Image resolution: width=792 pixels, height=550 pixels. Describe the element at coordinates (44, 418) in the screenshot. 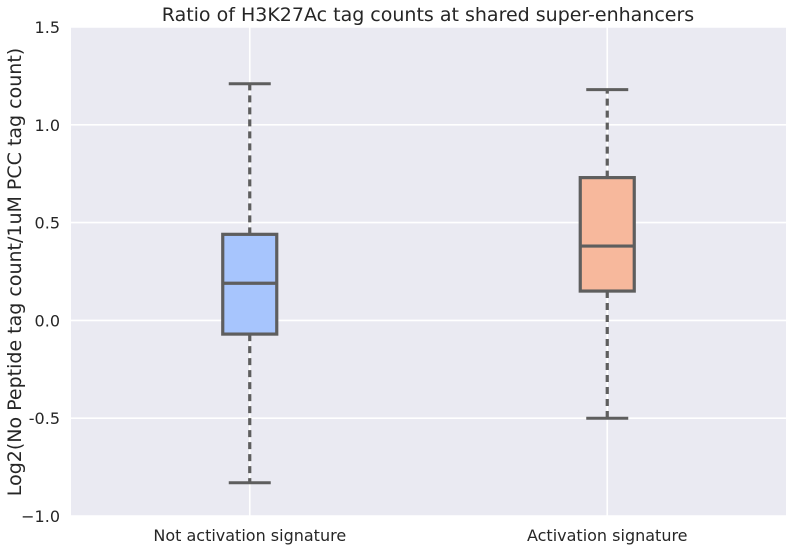

I see `y-tick-label: -0.5` at that location.